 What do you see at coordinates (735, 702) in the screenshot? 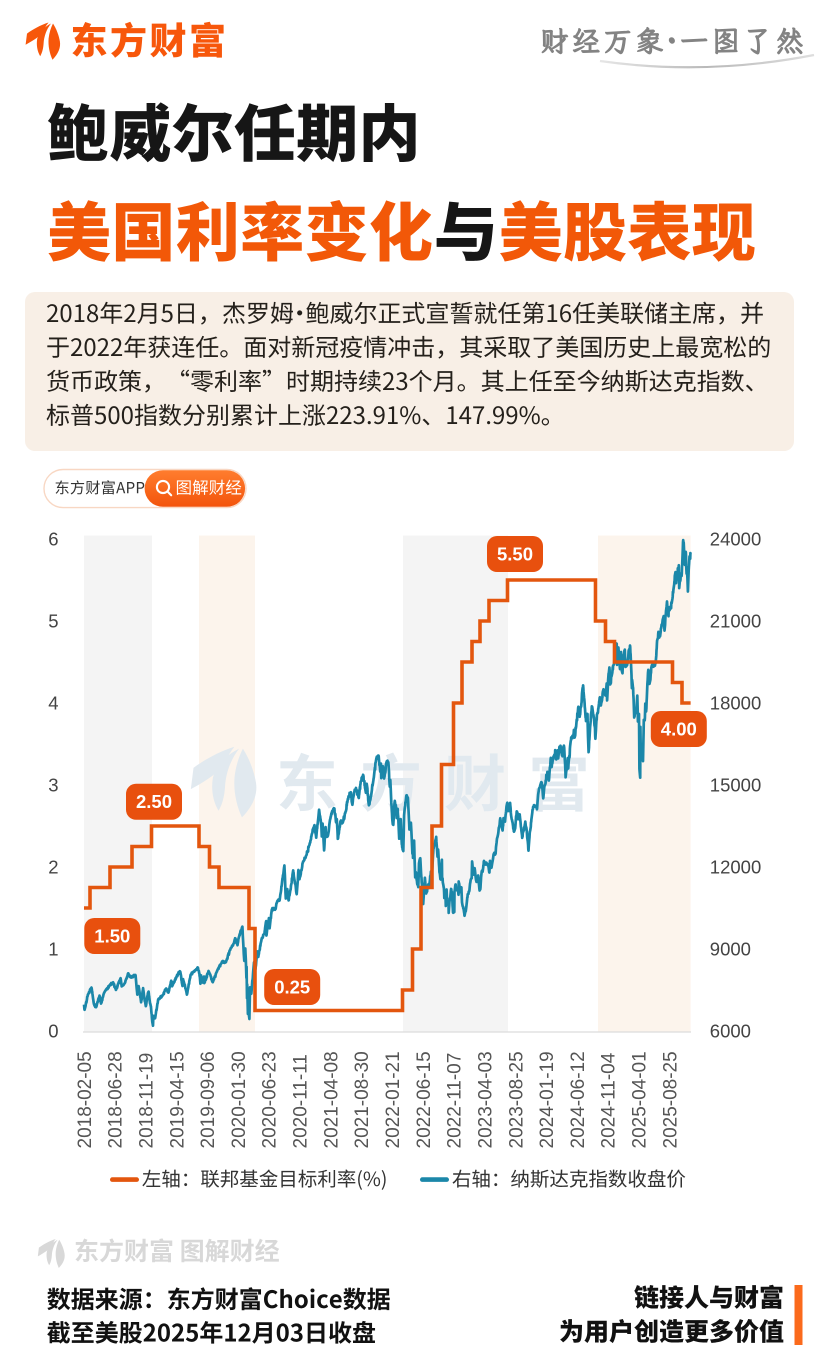
I see `svg-text: 18000` at bounding box center [735, 702].